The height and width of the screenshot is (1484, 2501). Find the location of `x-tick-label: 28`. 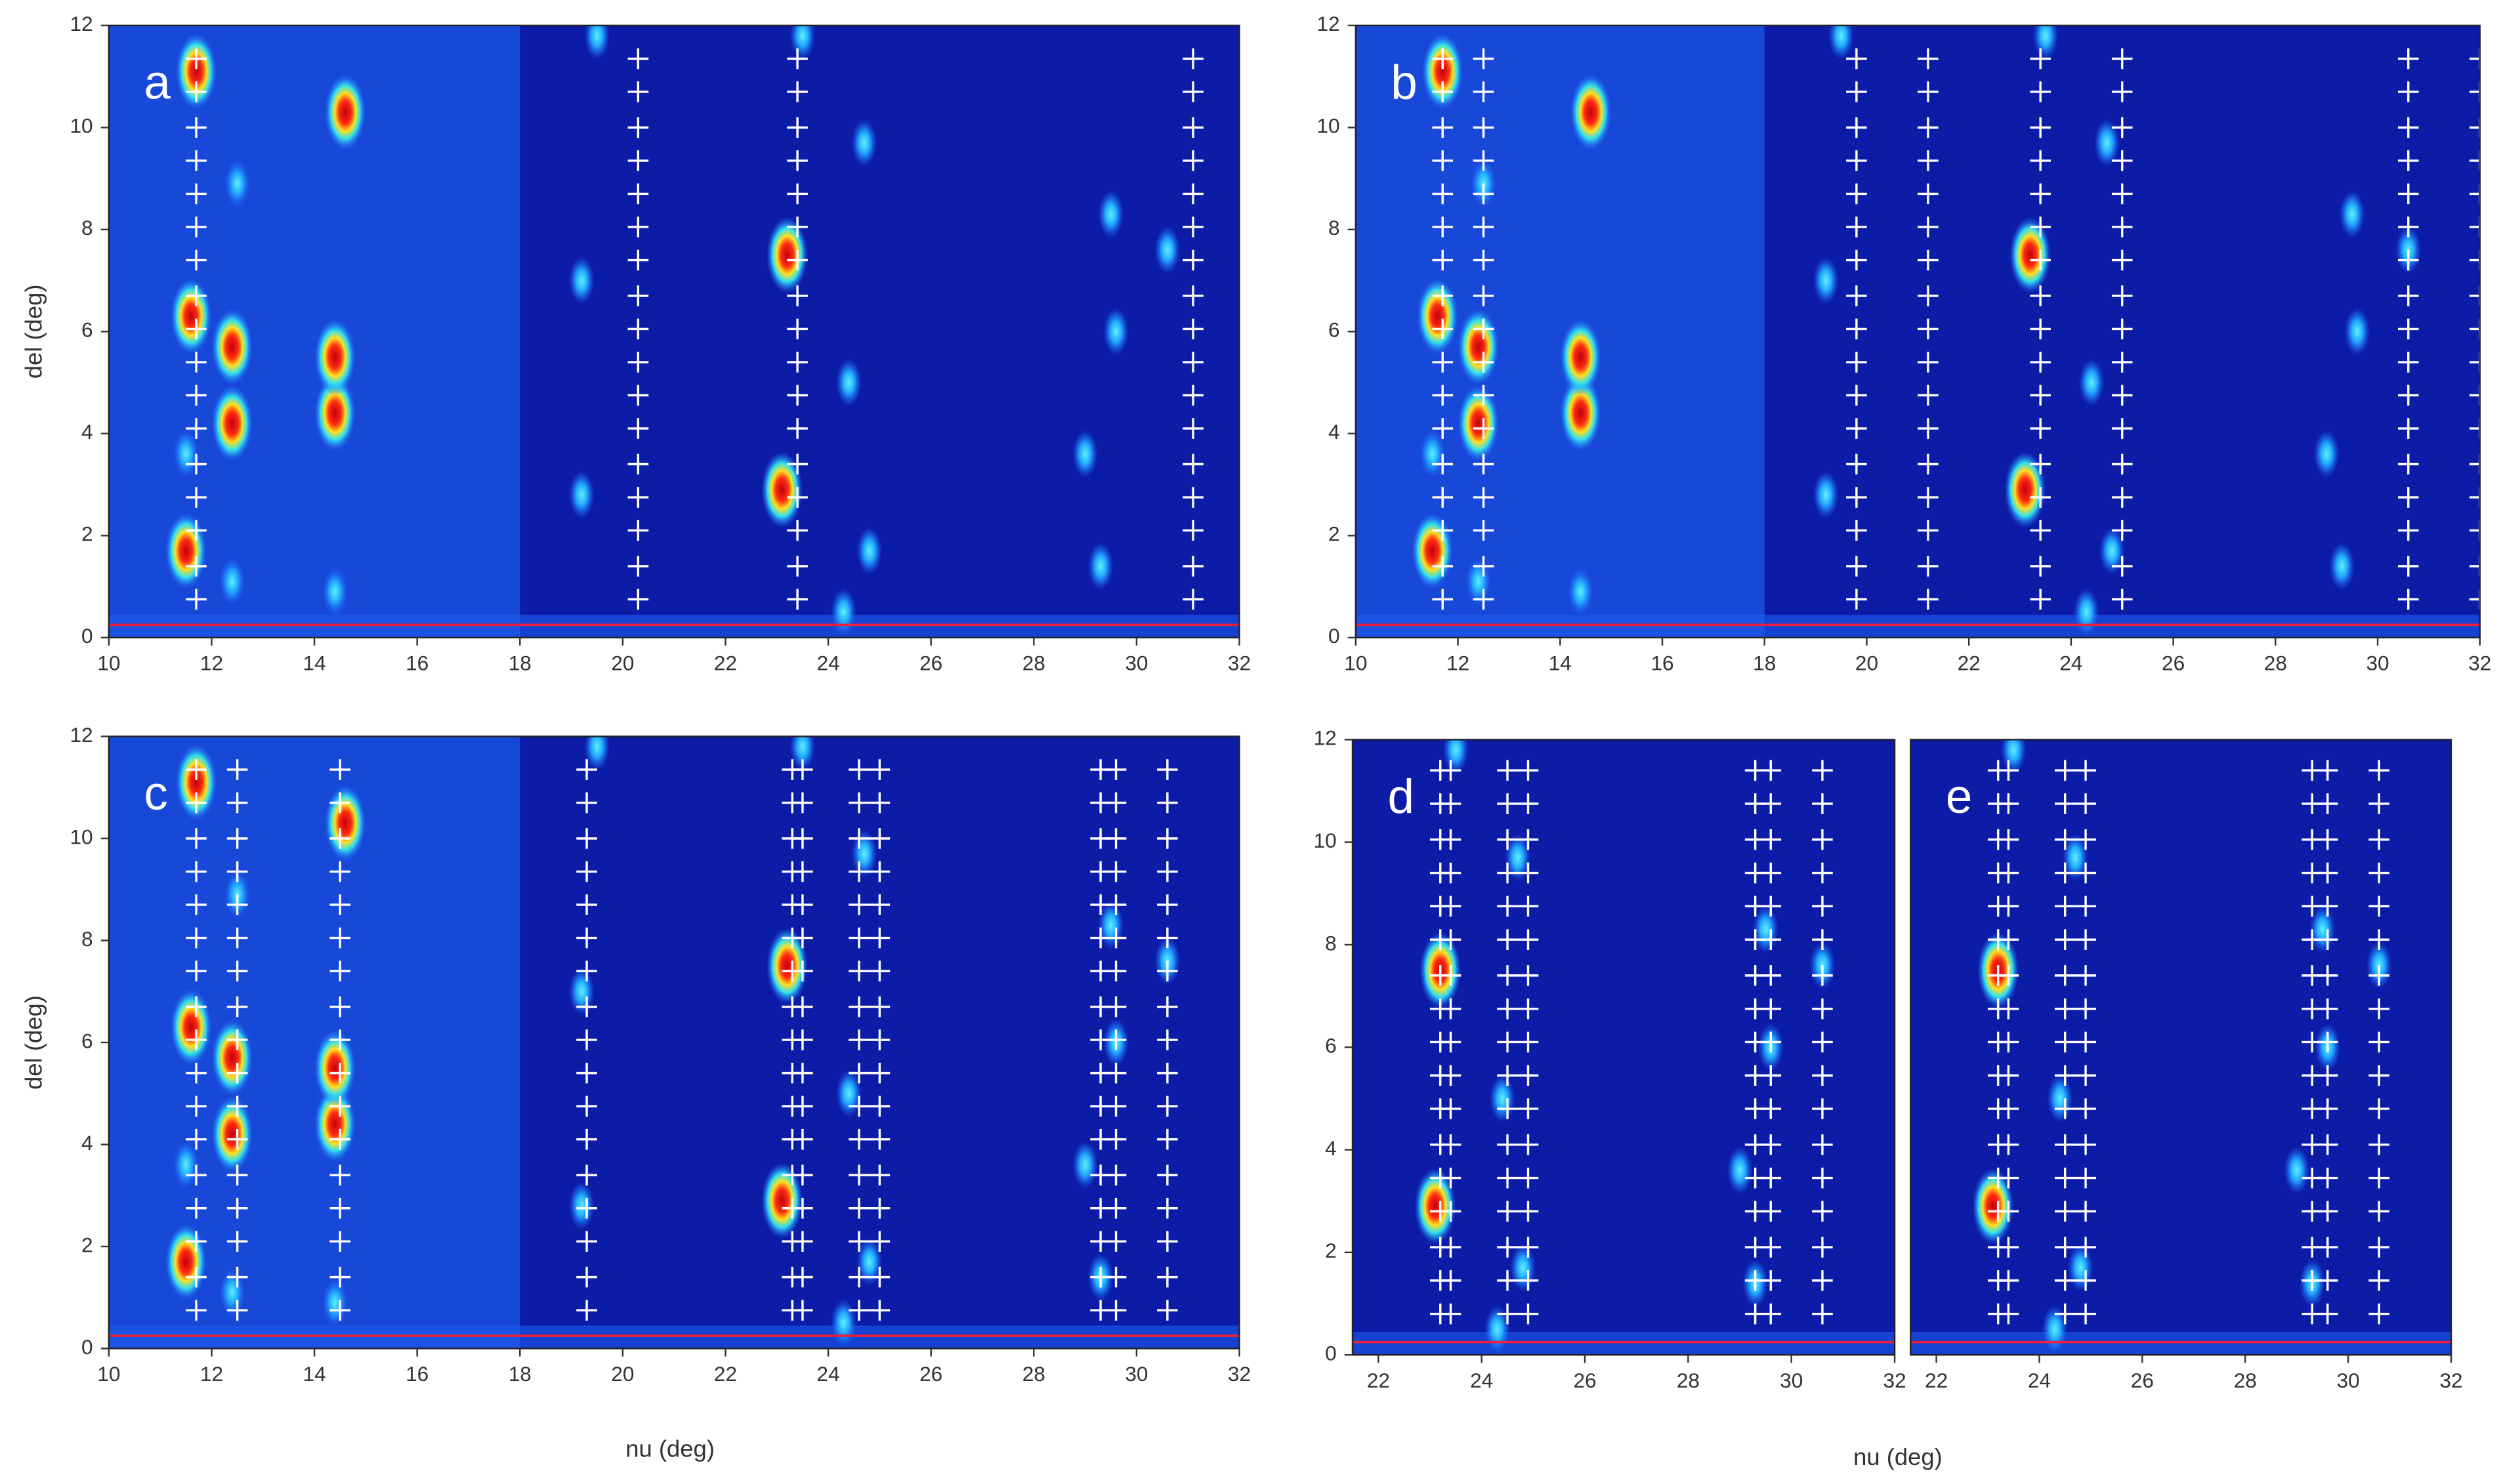

x-tick-label: 28 is located at coordinates (2245, 1380).